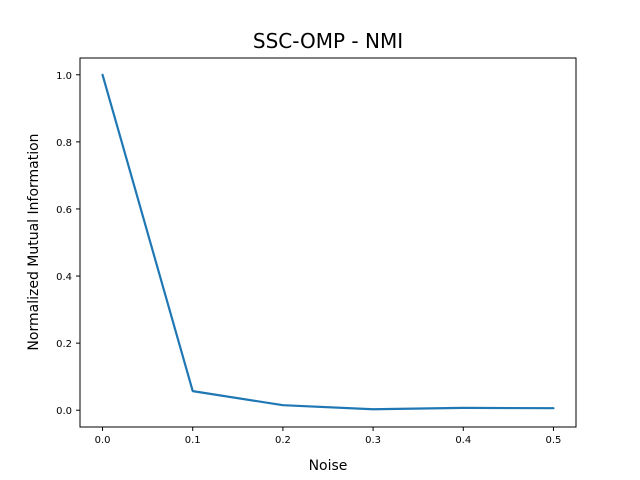 This screenshot has width=640, height=480. Describe the element at coordinates (328, 466) in the screenshot. I see `x-axis-label: Noise` at that location.